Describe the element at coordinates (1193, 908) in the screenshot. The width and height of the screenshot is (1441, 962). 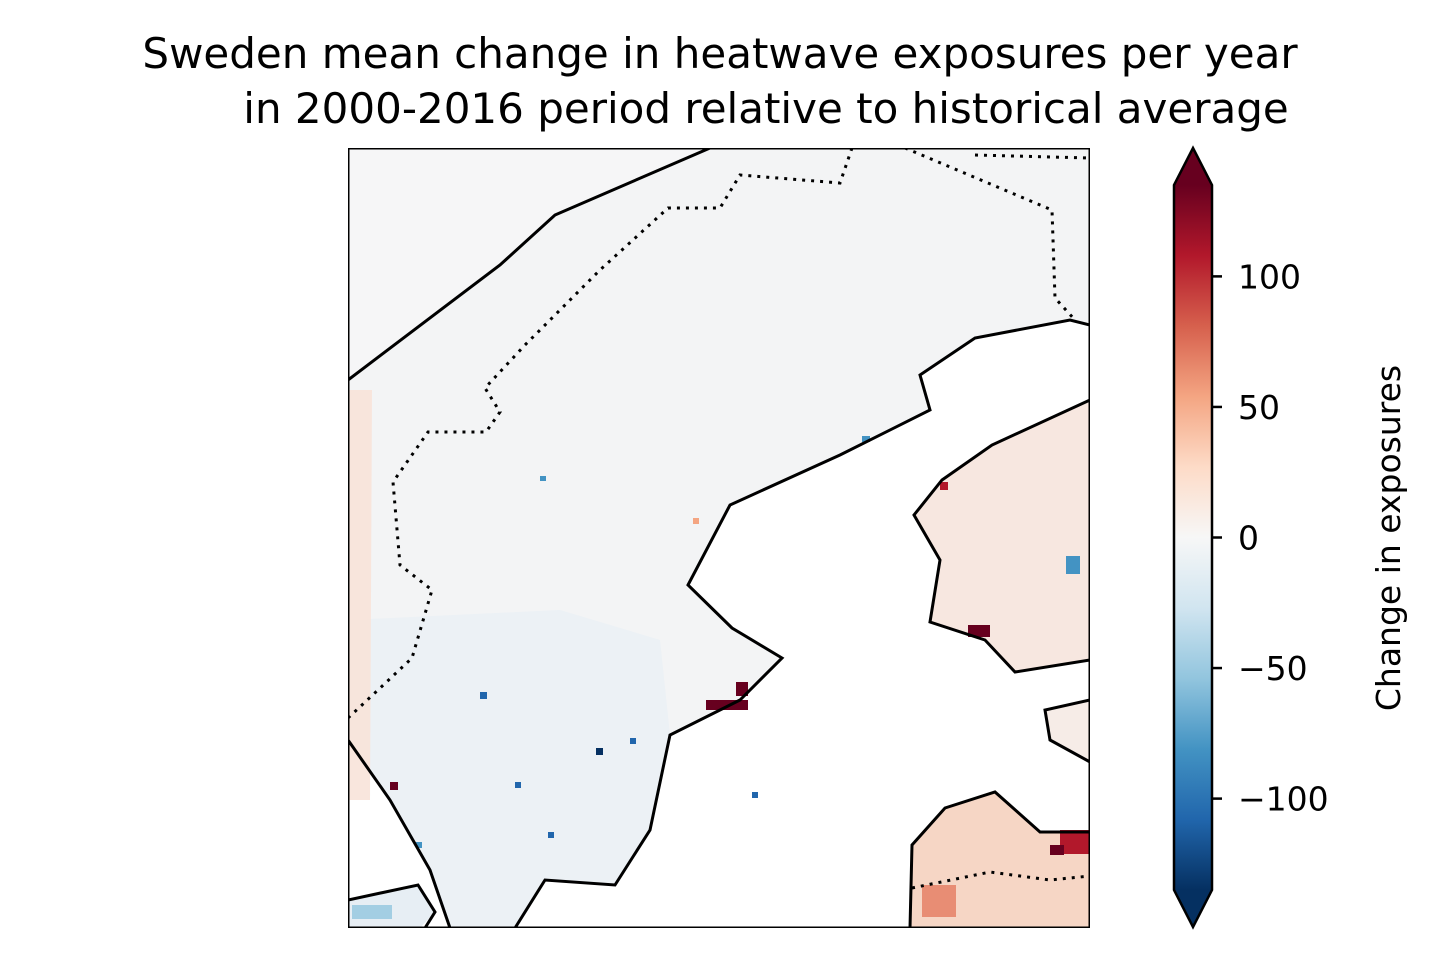
I see `colorbar-extend-bottom` at that location.